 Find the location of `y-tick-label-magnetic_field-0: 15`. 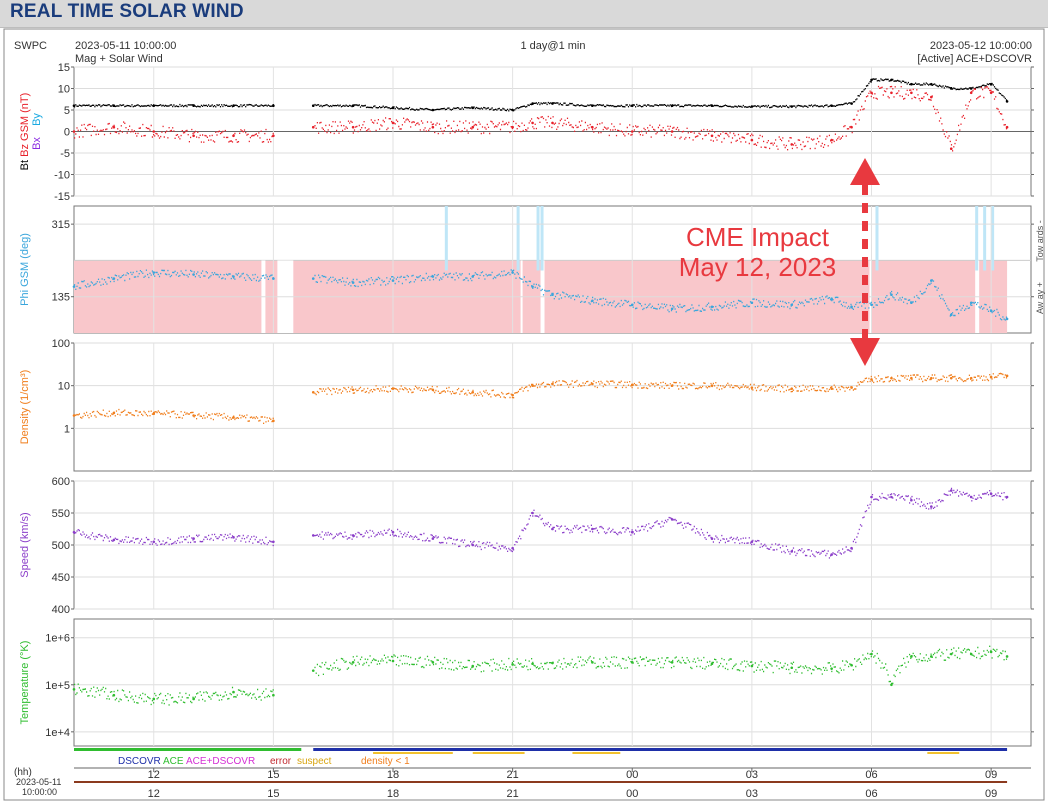

y-tick-label-magnetic_field-0: 15 is located at coordinates (64, 68).